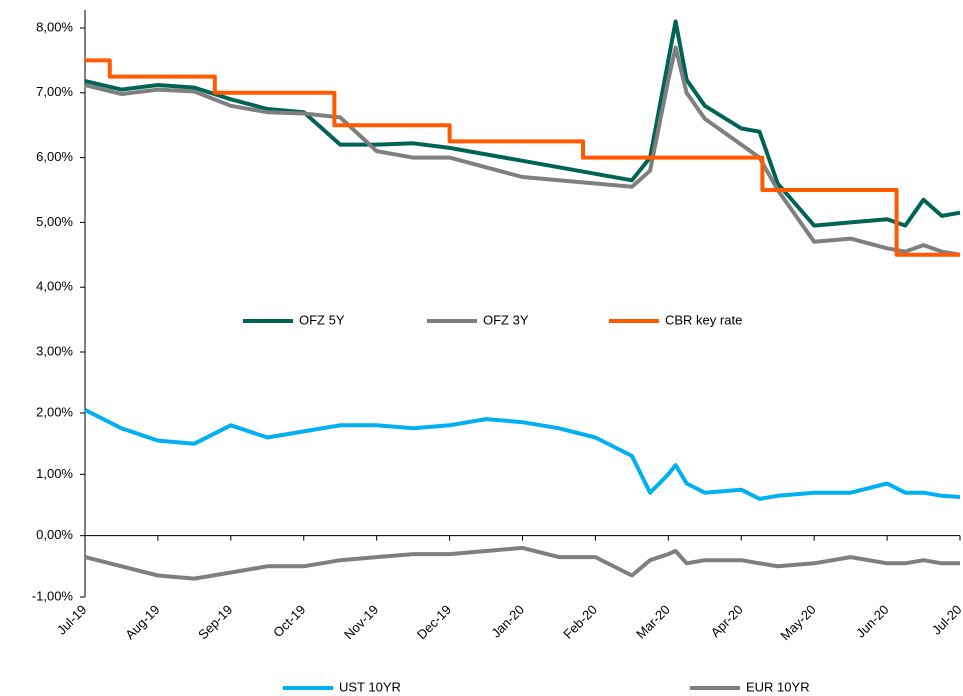  Describe the element at coordinates (507, 621) in the screenshot. I see `x-tick-label: Jan-20` at that location.